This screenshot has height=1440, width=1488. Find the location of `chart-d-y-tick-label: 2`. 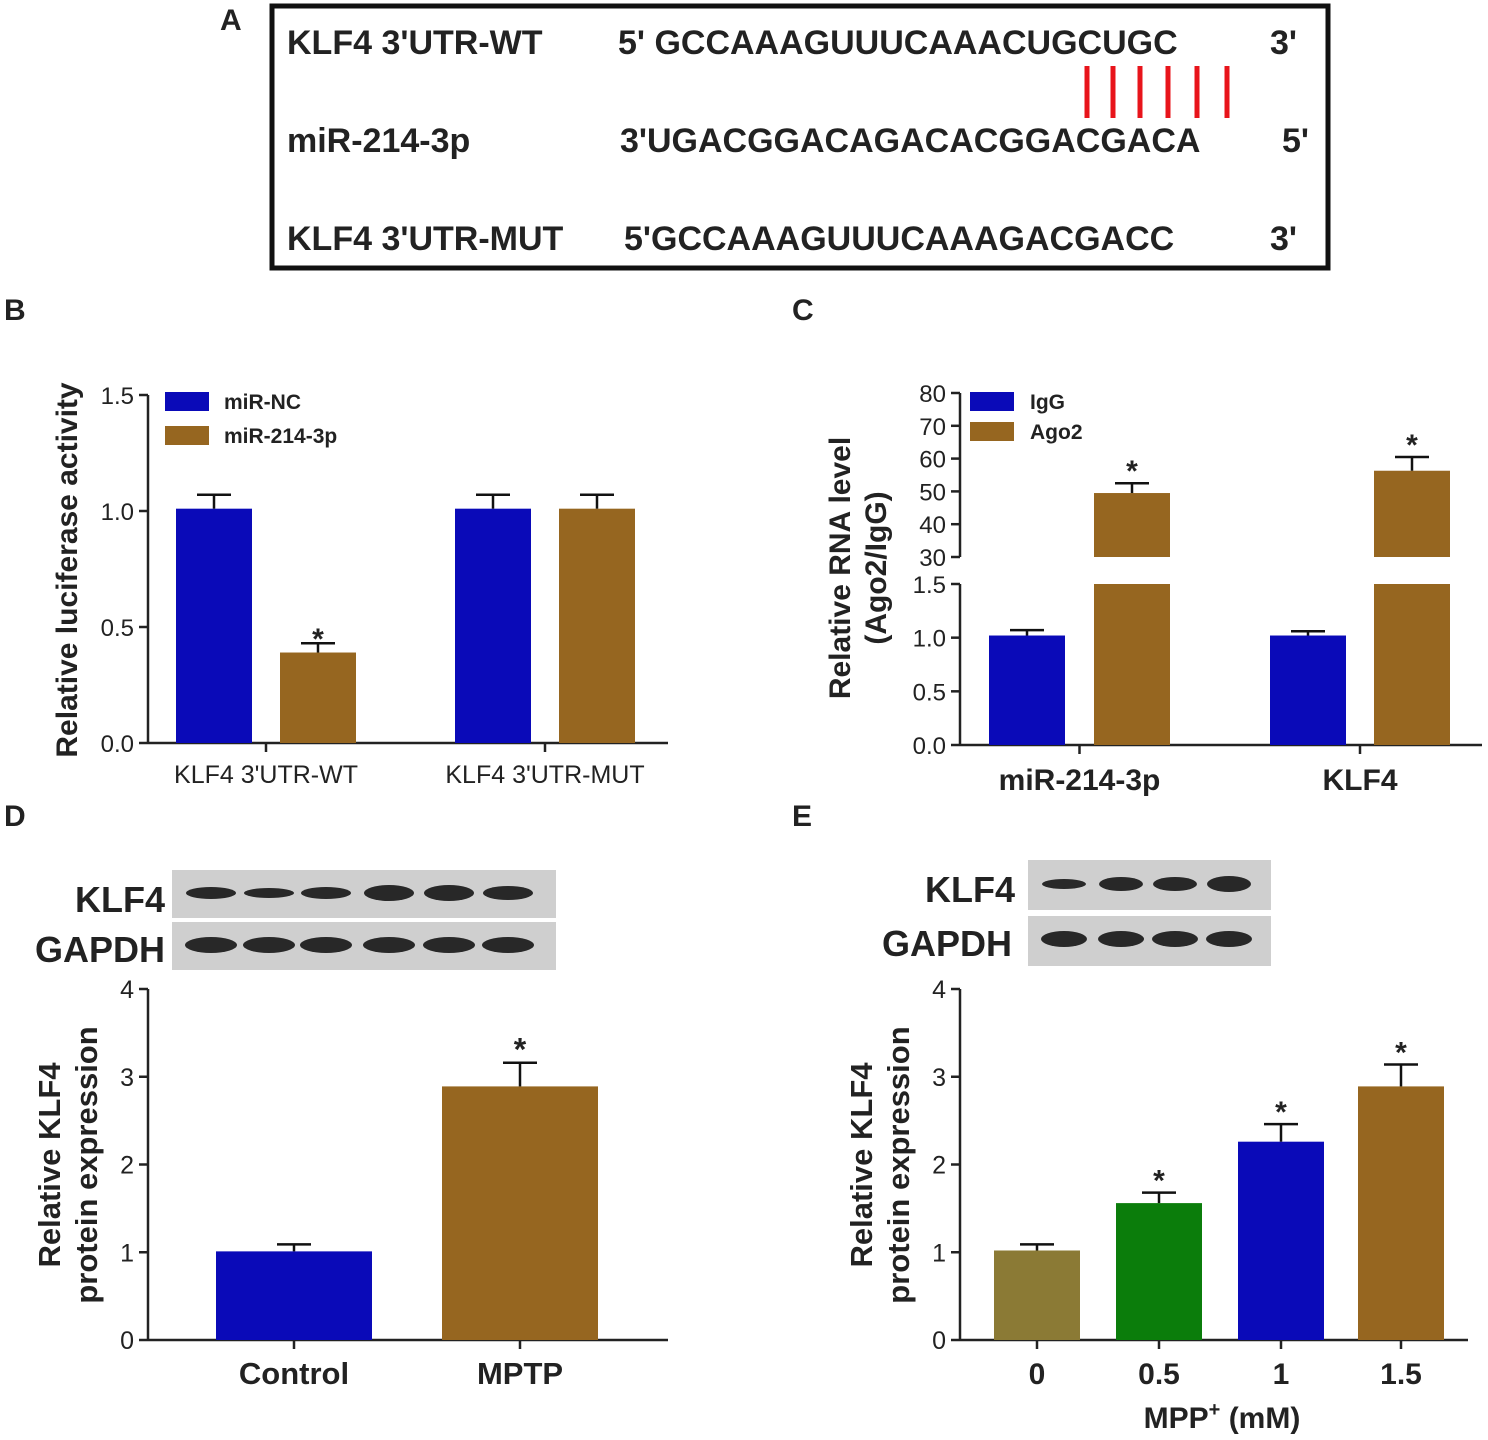

chart-d-y-tick-label: 2 is located at coordinates (127, 1166).